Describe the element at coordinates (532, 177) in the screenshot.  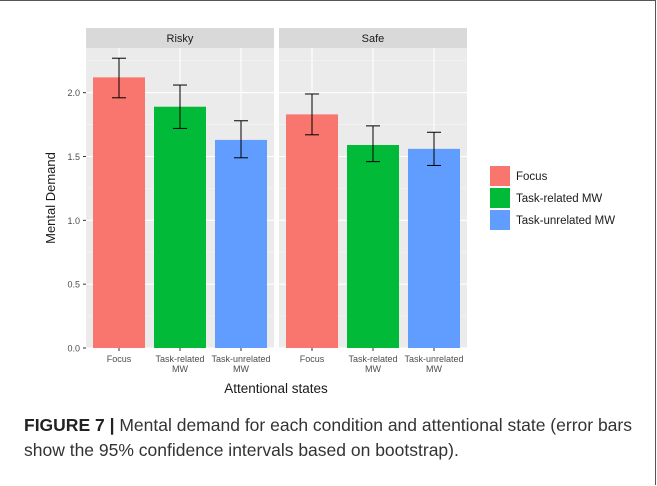
I see `legend-label-1: Focus` at that location.